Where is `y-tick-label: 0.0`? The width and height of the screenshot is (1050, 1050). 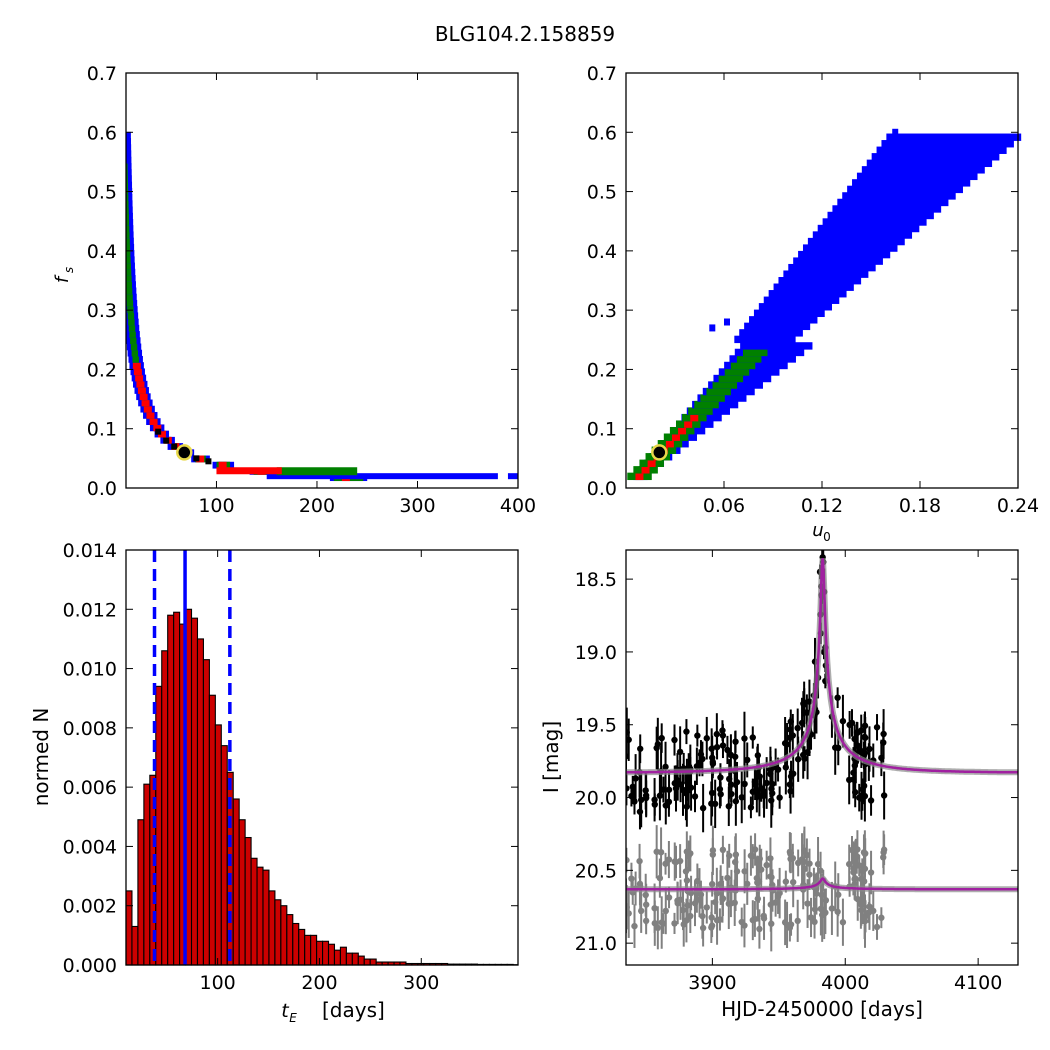
y-tick-label: 0.0 is located at coordinates (602, 489).